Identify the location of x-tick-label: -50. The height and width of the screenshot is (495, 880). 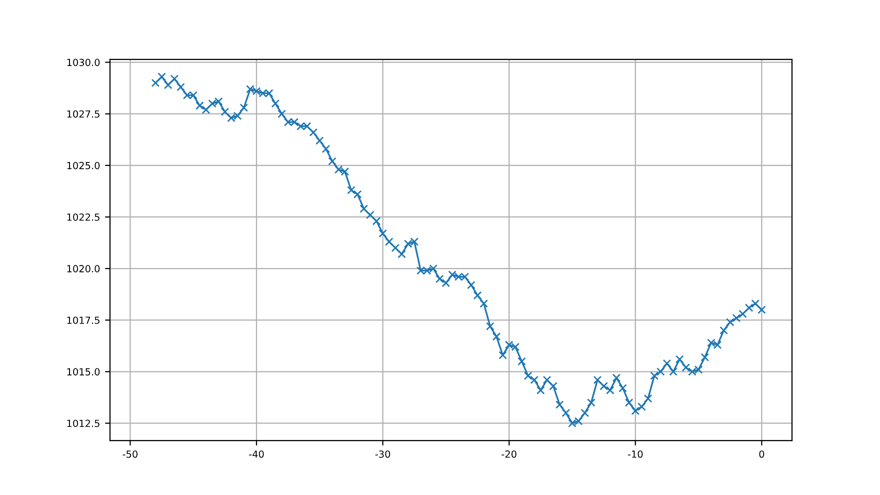
(130, 454).